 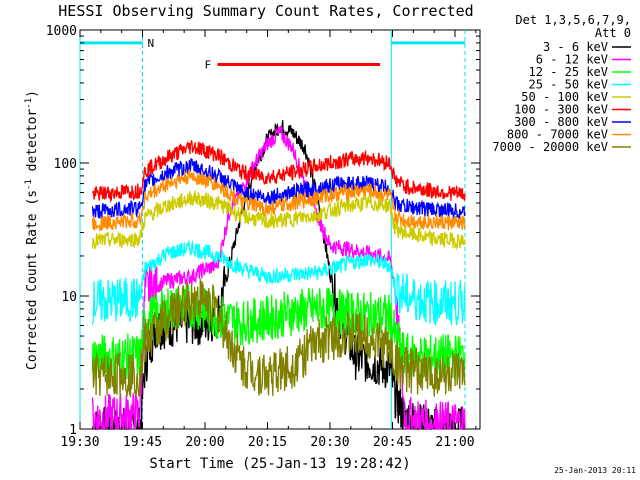 What do you see at coordinates (568, 72) in the screenshot?
I see `legend-entry-label: 12 - 25 keV` at bounding box center [568, 72].